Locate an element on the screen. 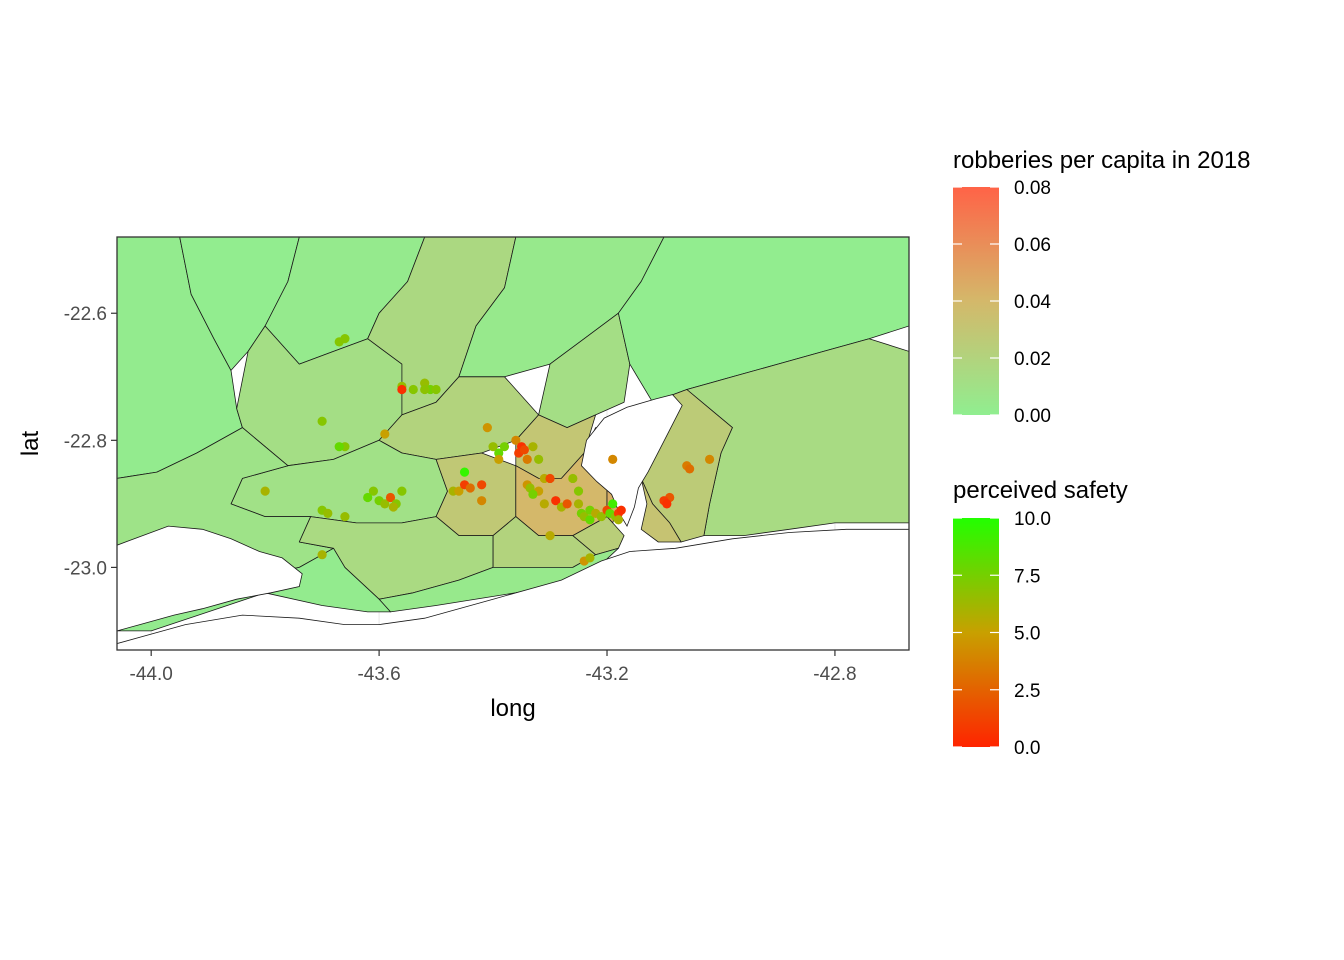 This screenshot has width=1344, height=960. y-axis-title: lat is located at coordinates (30, 444).